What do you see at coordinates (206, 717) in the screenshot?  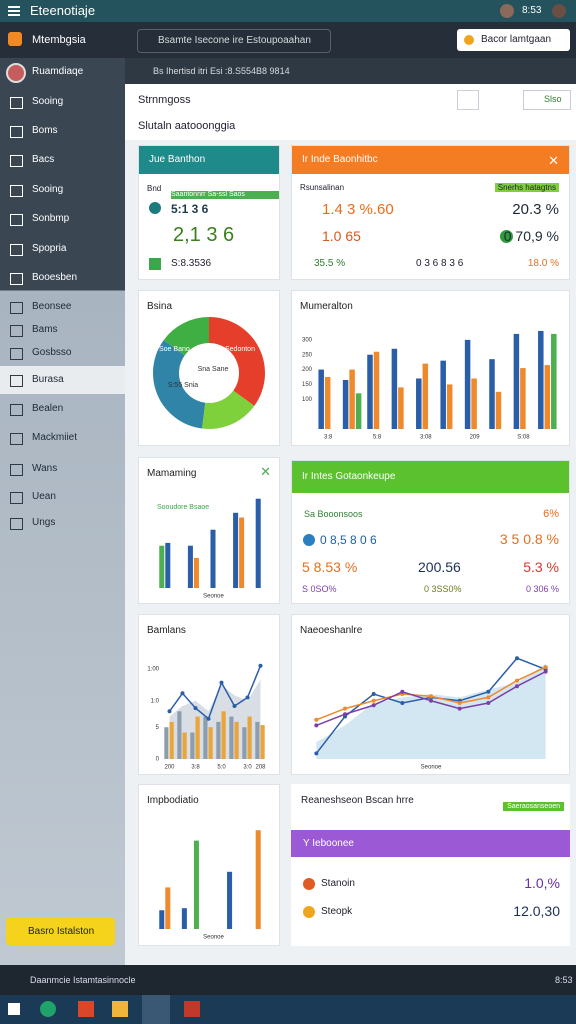 I see `combo-chart: 0 5 1:0 1:00 200 3:8 5:0 3:0 208` at bounding box center [206, 717].